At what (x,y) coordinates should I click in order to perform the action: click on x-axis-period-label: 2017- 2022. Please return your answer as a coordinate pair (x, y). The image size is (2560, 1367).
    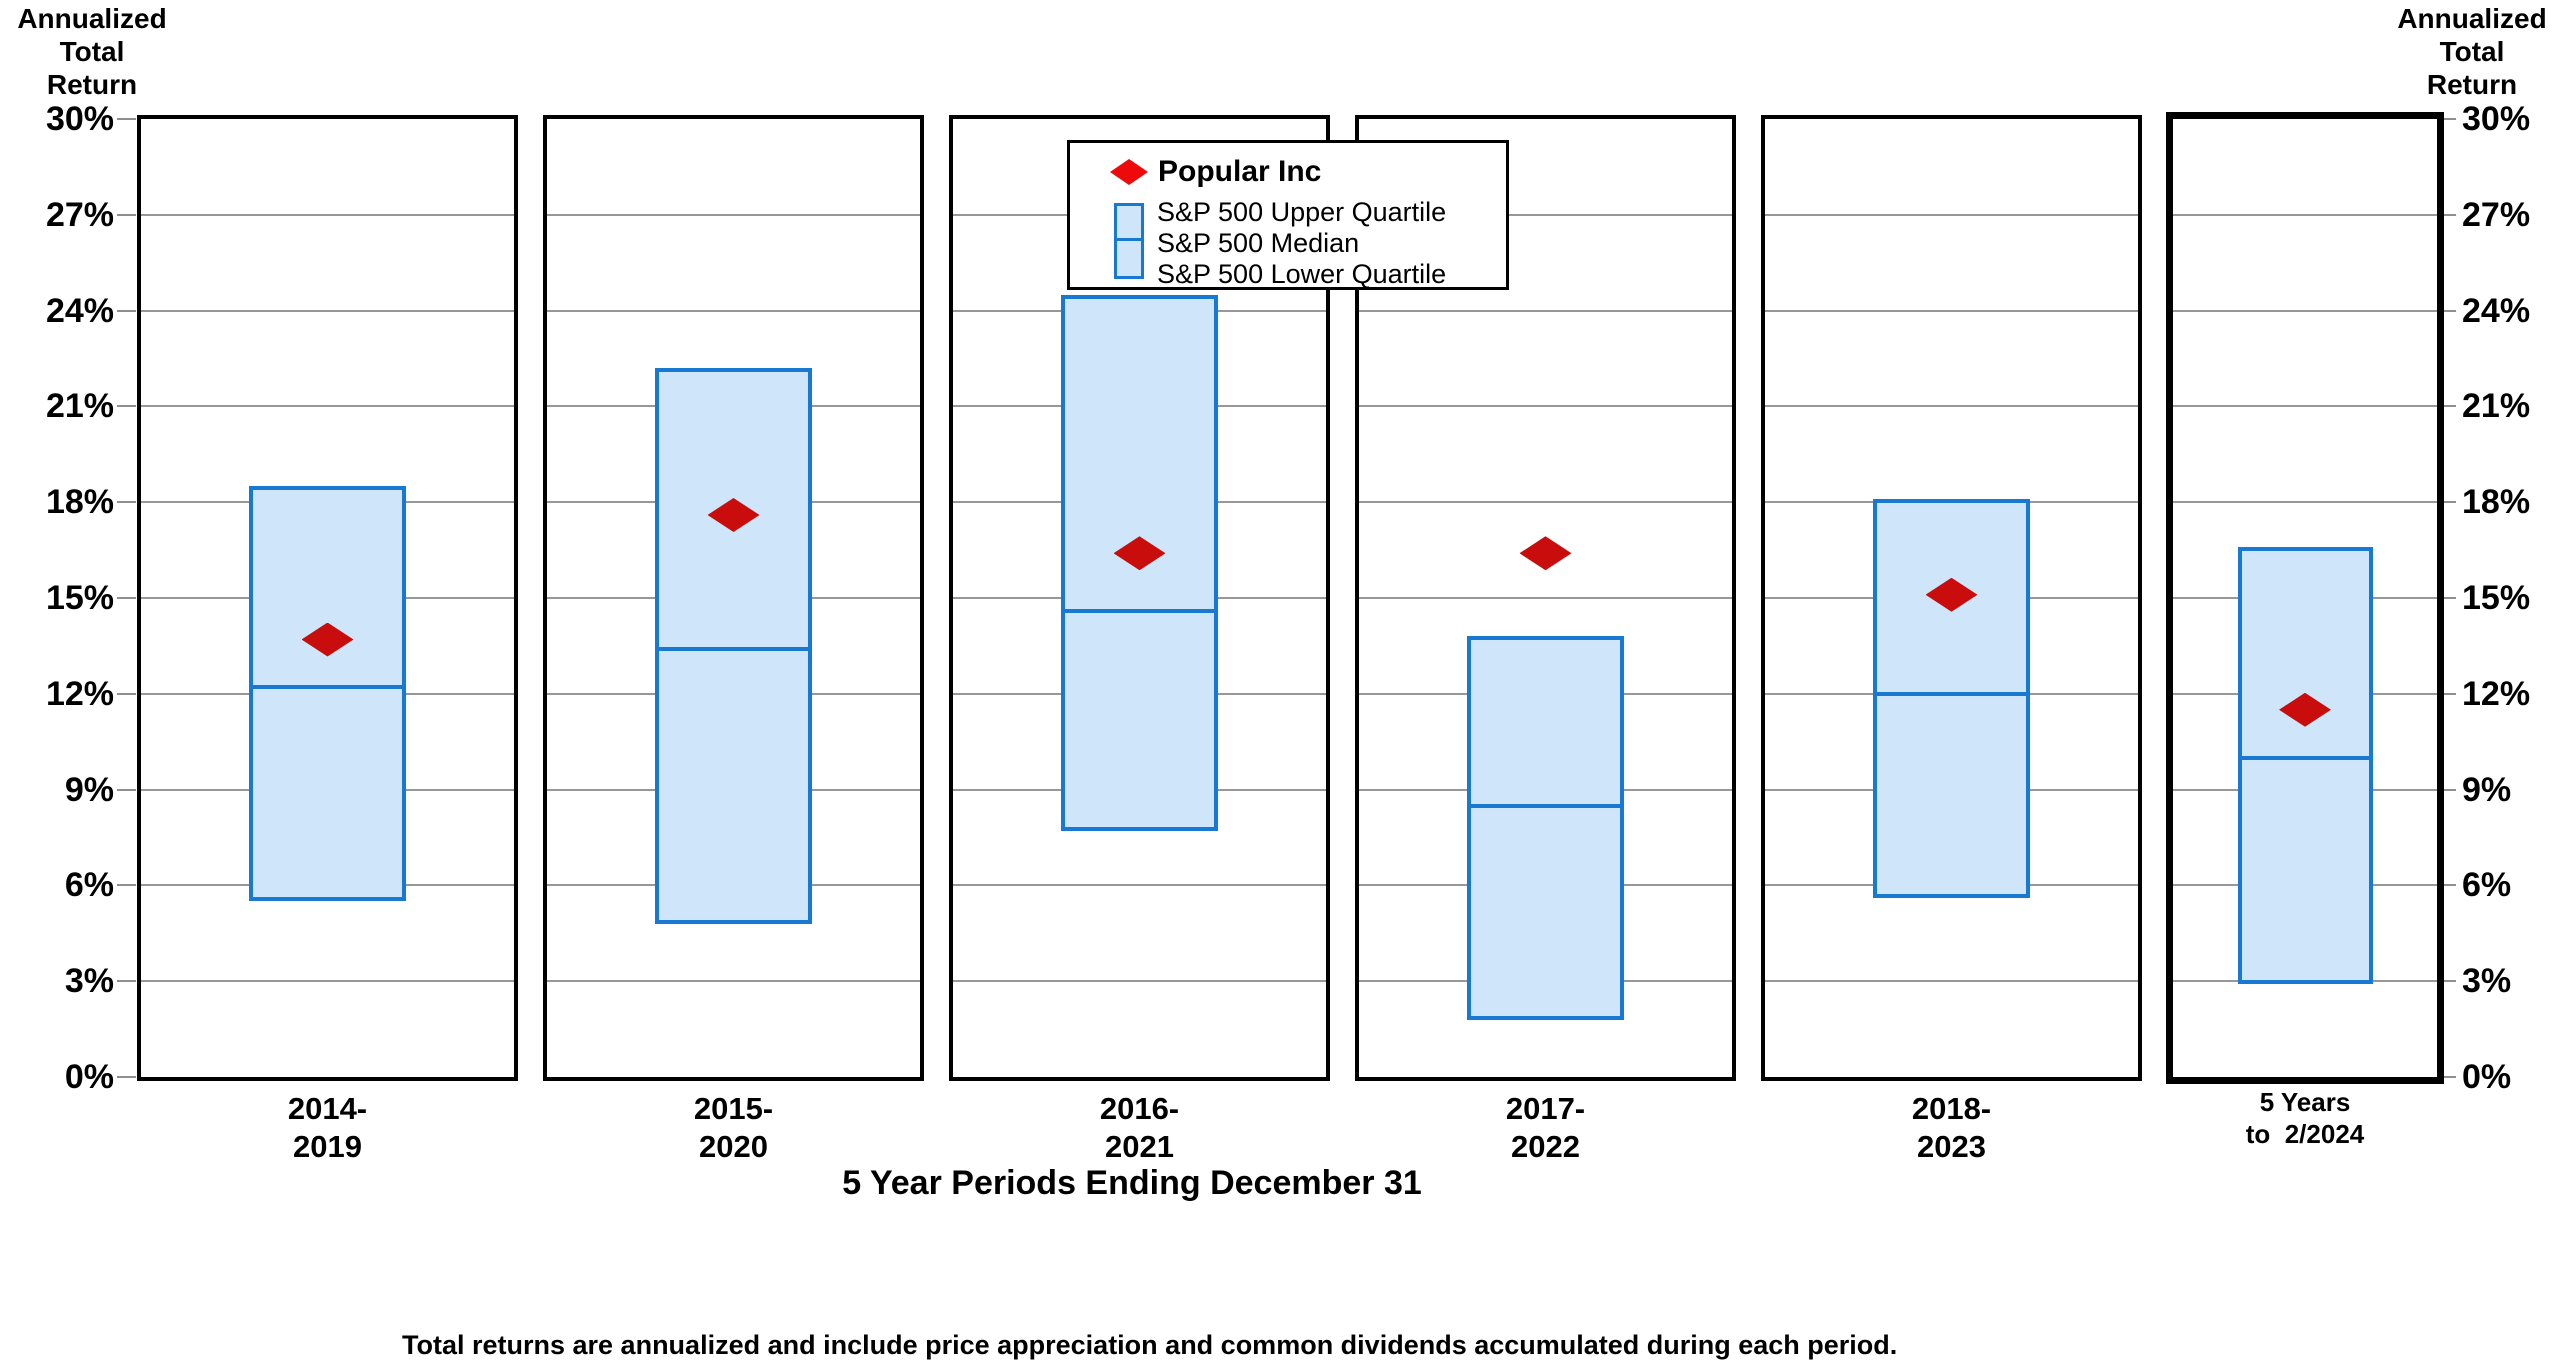
    Looking at the image, I should click on (1545, 1128).